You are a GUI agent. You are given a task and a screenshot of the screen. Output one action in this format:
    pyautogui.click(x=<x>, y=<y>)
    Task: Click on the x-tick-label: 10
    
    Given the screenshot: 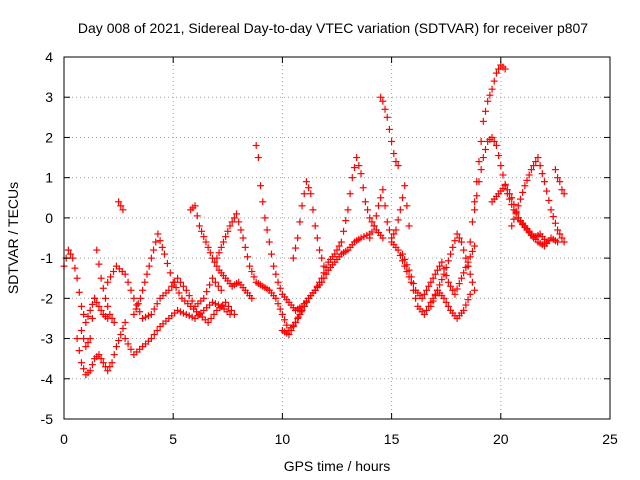 What is the action you would take?
    pyautogui.click(x=283, y=439)
    